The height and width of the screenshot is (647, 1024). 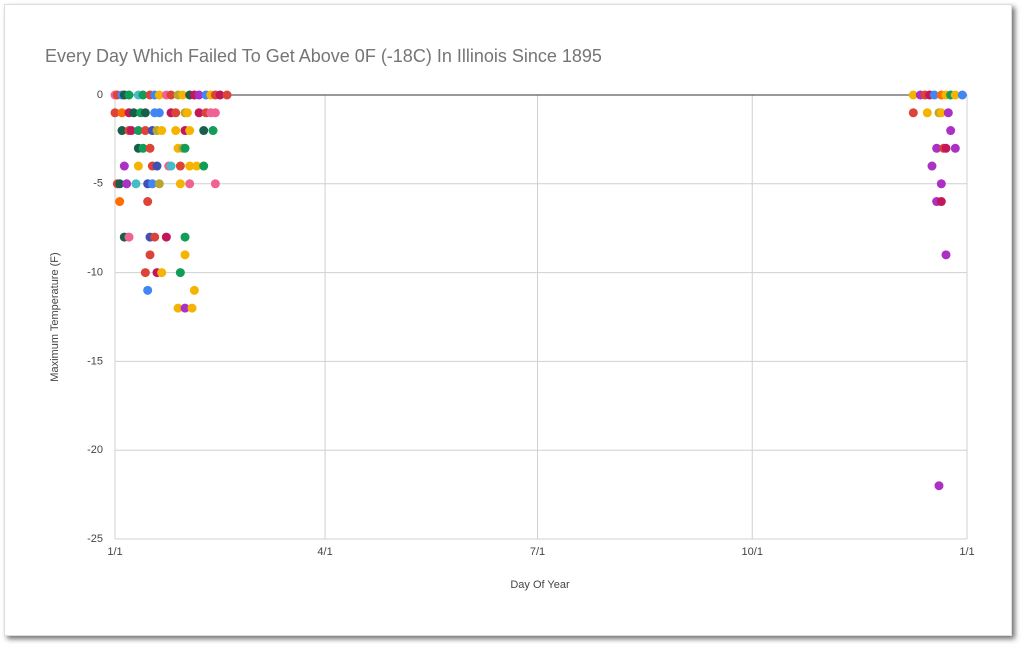 I want to click on y-tick-label: -25, so click(x=95, y=539).